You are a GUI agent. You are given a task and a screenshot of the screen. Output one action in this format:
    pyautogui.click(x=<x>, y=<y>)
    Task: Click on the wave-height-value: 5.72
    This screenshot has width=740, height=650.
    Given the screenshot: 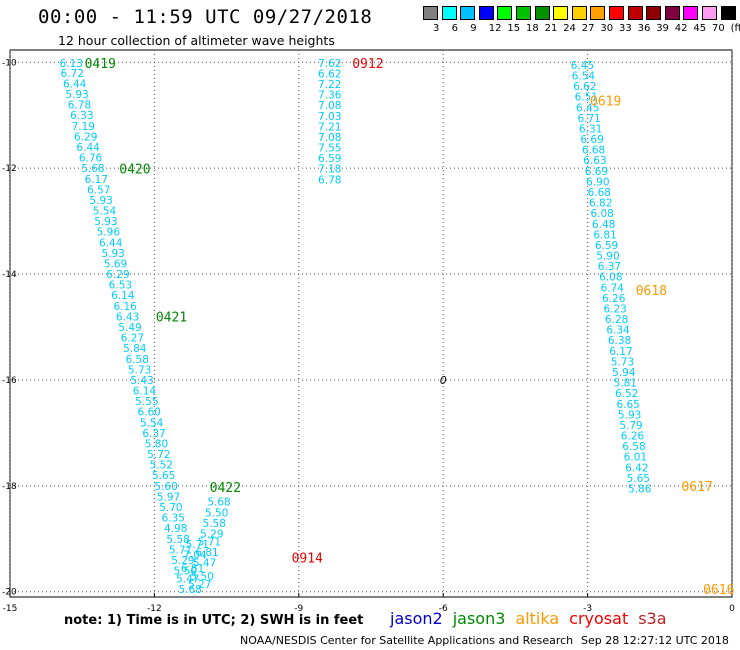 What is the action you would take?
    pyautogui.click(x=158, y=455)
    